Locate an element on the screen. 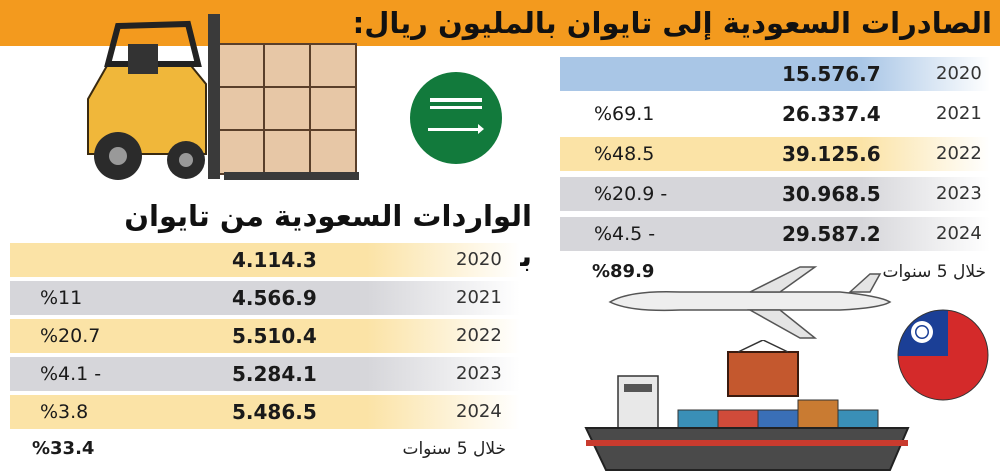  imports-value: 4.114.3 is located at coordinates (274, 260).